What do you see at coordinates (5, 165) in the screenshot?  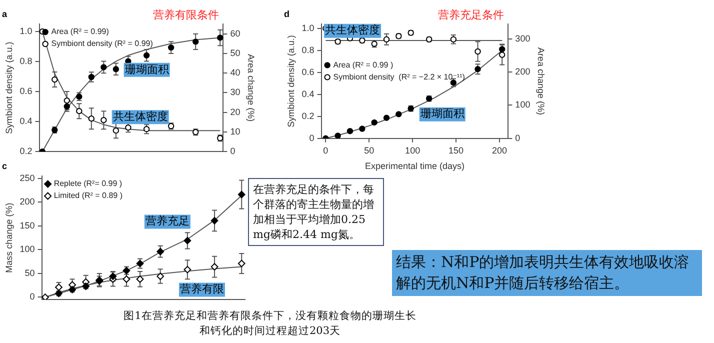 I see `chart-title: c` at bounding box center [5, 165].